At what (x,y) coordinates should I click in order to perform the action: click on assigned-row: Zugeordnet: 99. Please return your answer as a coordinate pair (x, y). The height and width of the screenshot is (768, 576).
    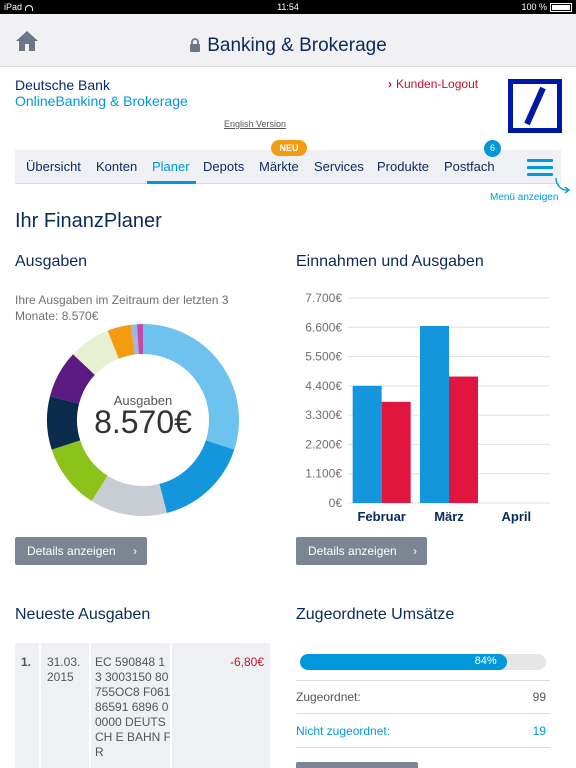
    Looking at the image, I should click on (423, 697).